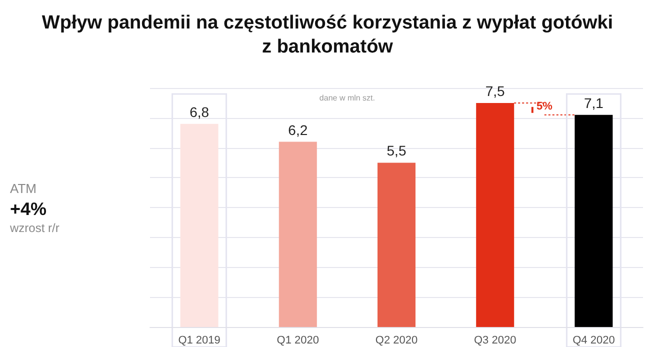  I want to click on x-tick-label: Q4 2020, so click(593, 340).